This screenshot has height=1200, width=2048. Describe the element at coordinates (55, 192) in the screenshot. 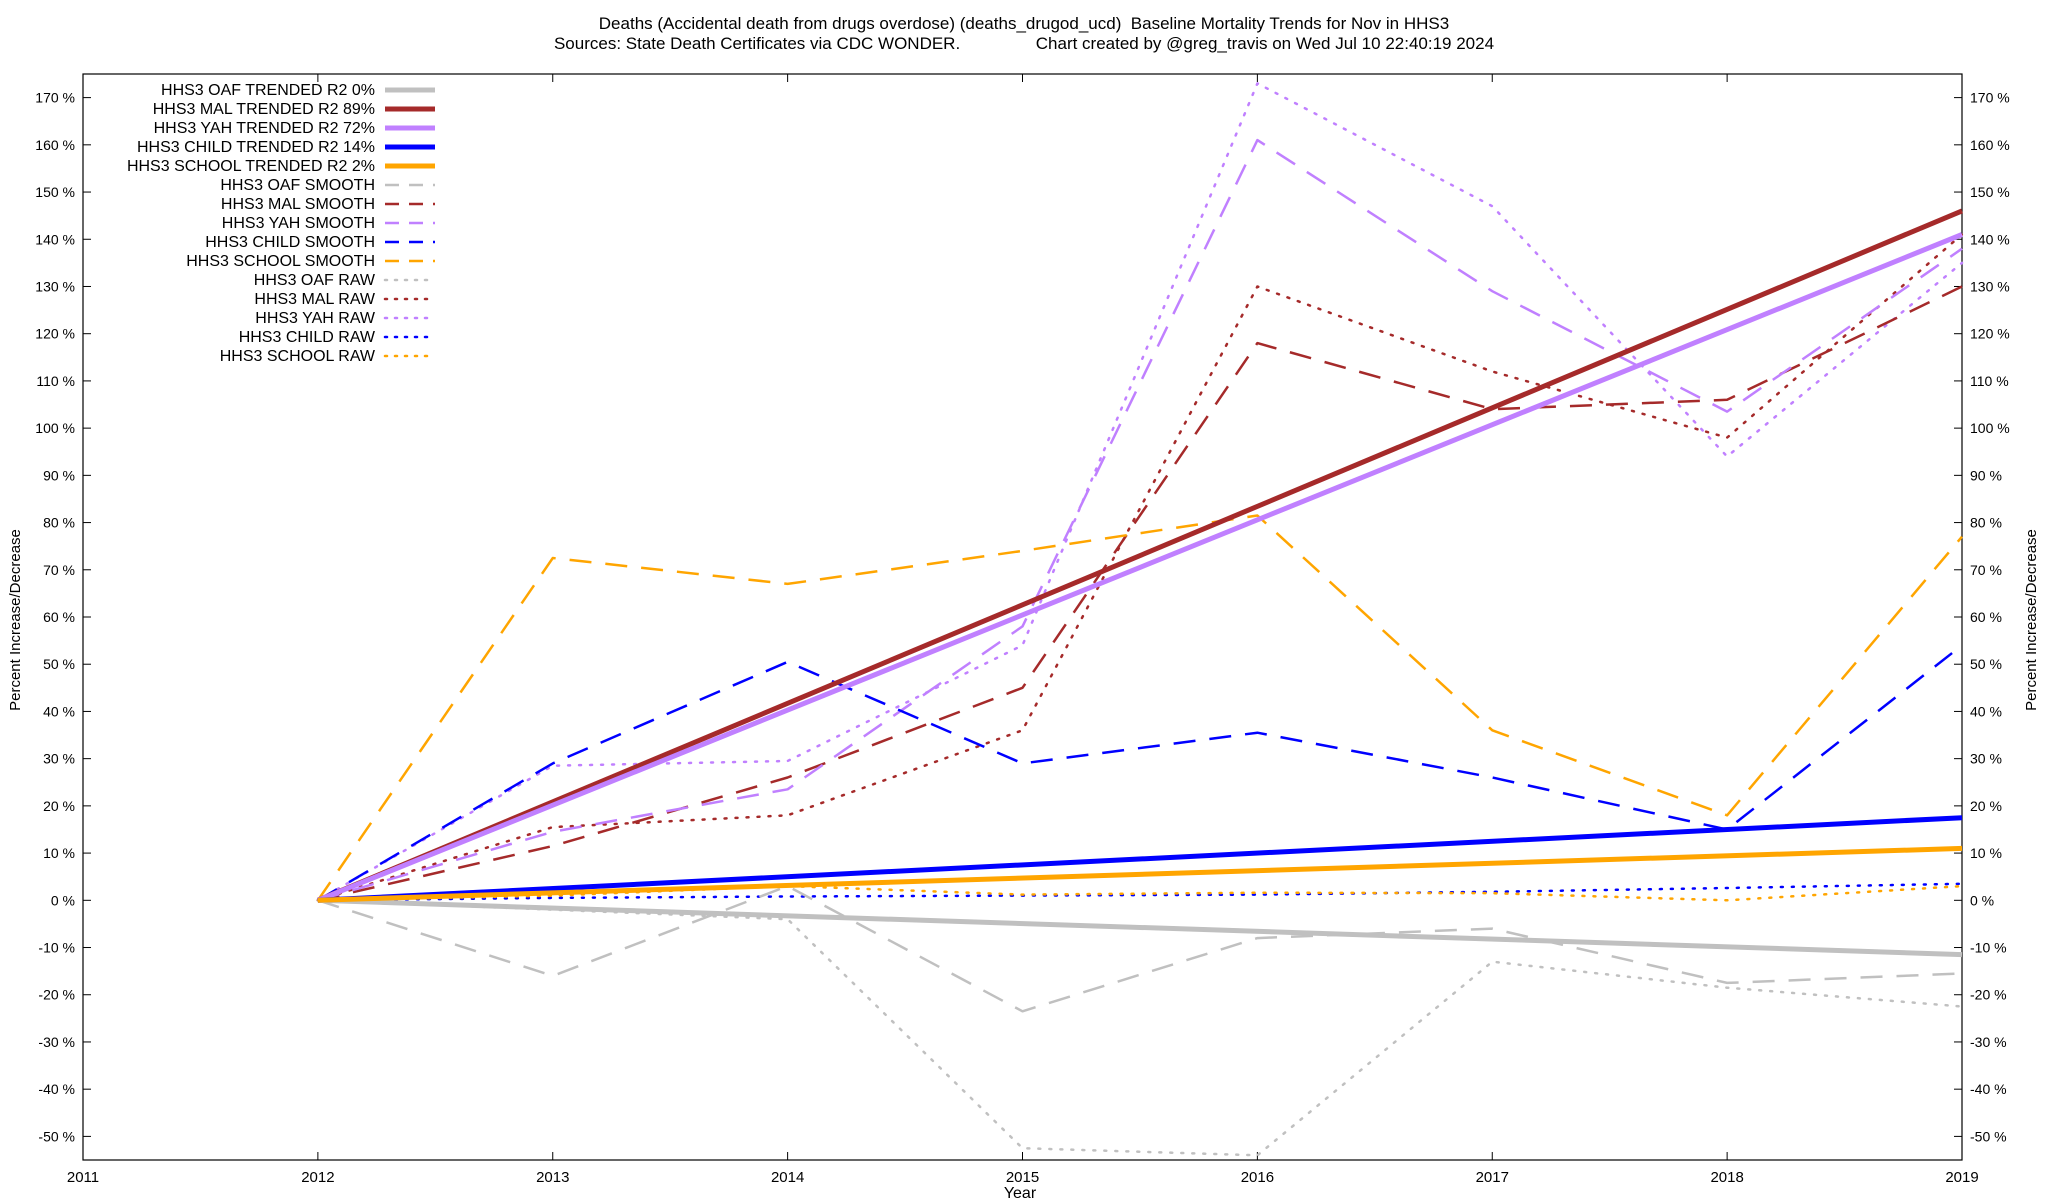

I see `y-tick-label: 150 %` at that location.